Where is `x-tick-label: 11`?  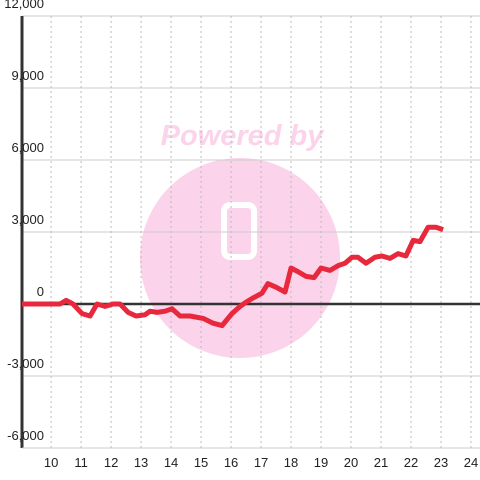
x-tick-label: 11 is located at coordinates (81, 462).